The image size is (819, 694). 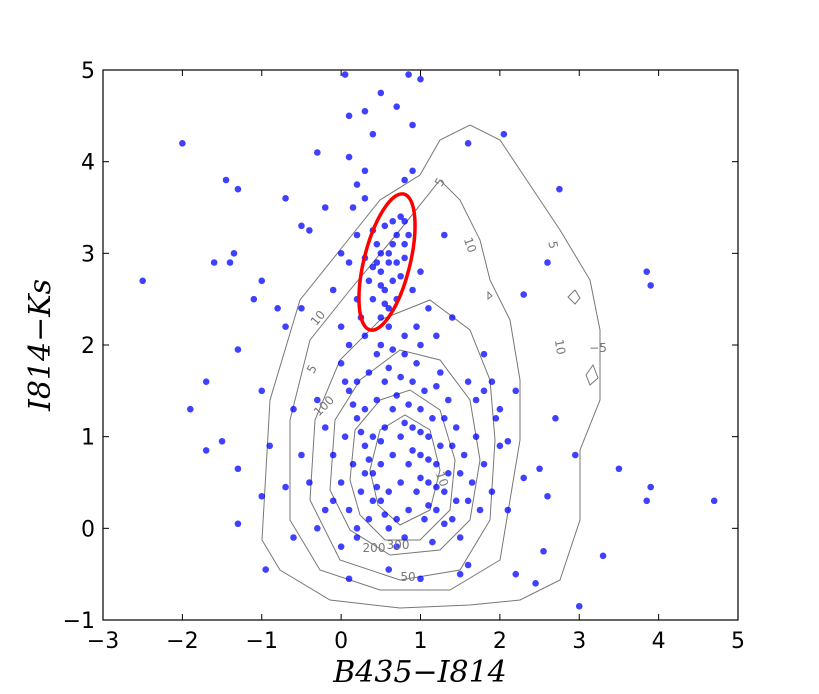 What do you see at coordinates (88, 438) in the screenshot?
I see `y-tick-label: 1` at bounding box center [88, 438].